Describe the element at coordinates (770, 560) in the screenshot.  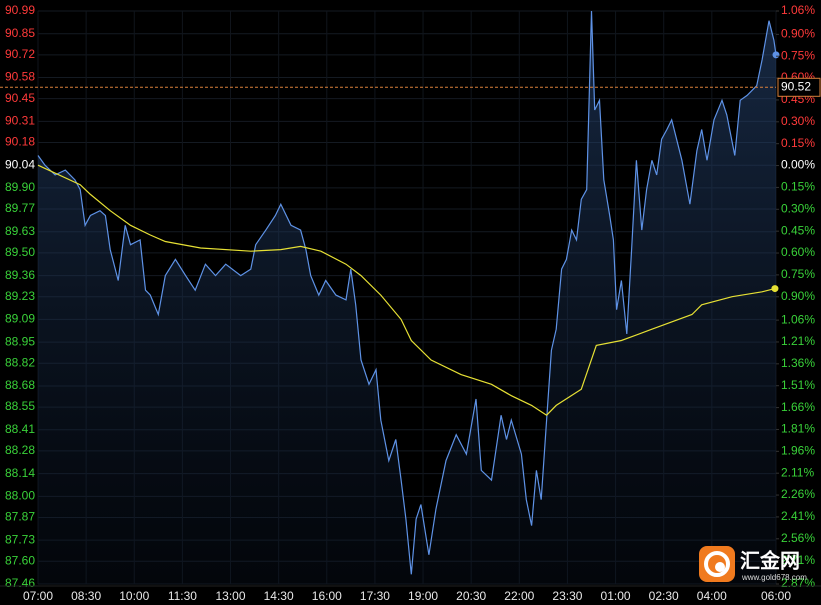
I see `logo-title: 汇金网` at that location.